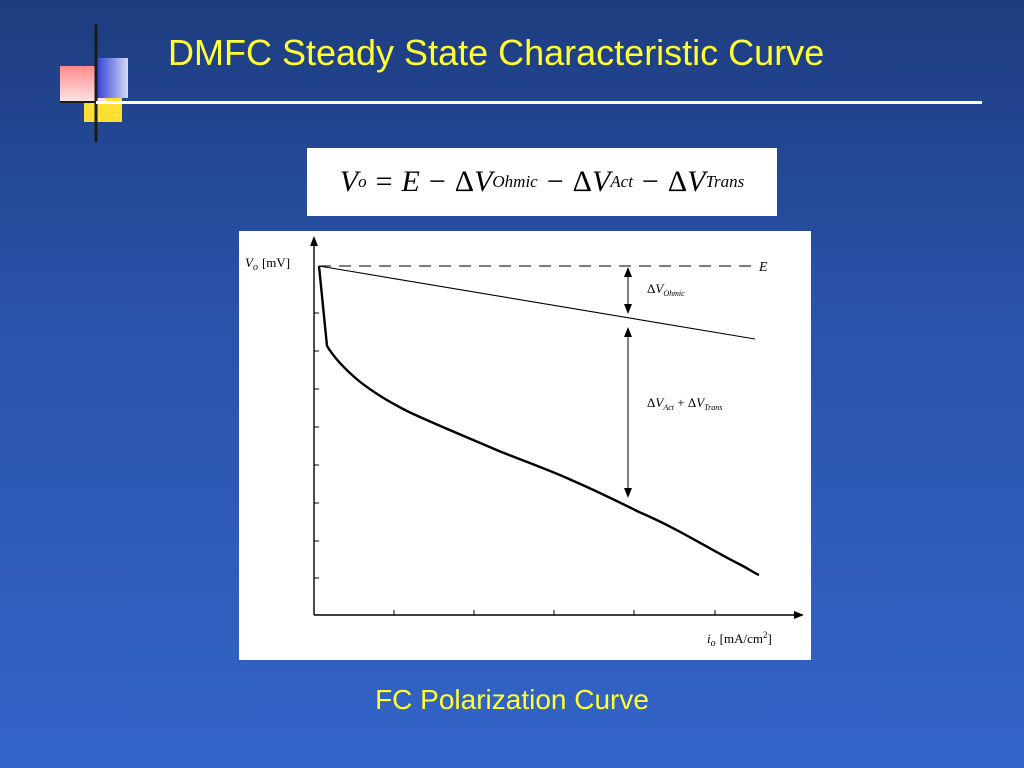  I want to click on eq-delta-3: Δ, so click(677, 181).